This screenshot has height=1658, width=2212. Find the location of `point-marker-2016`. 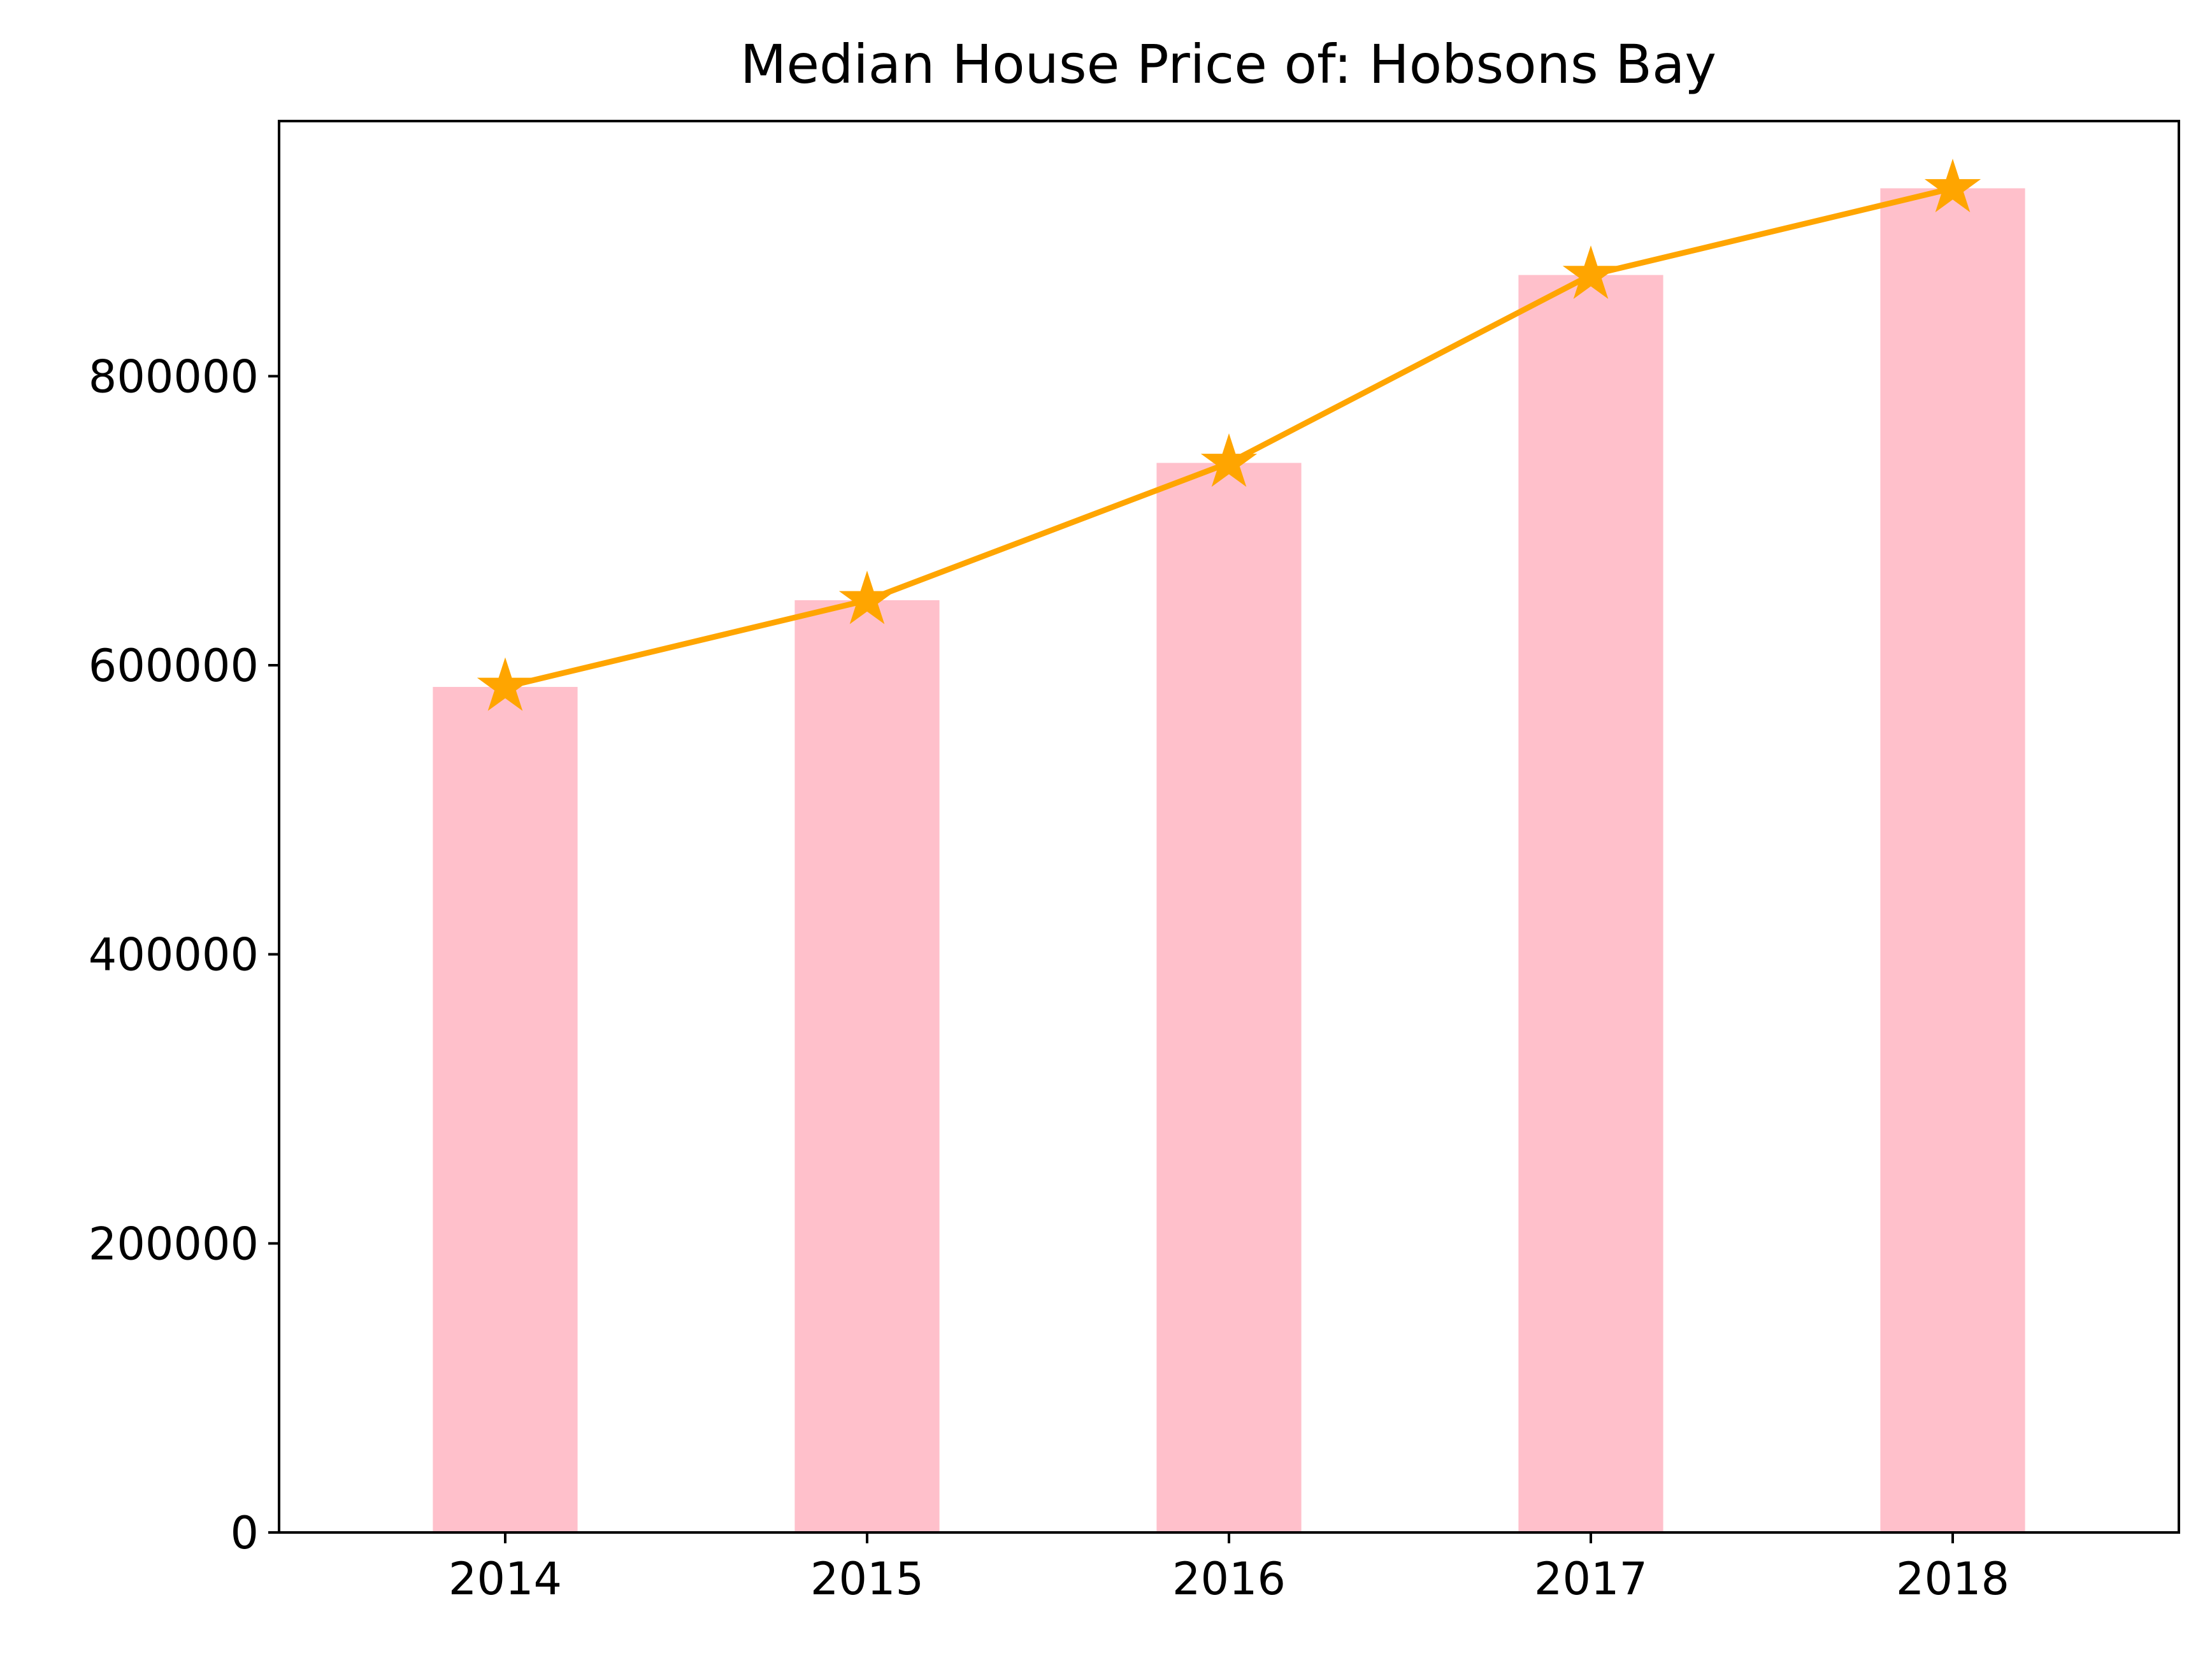

point-marker-2016 is located at coordinates (1229, 460).